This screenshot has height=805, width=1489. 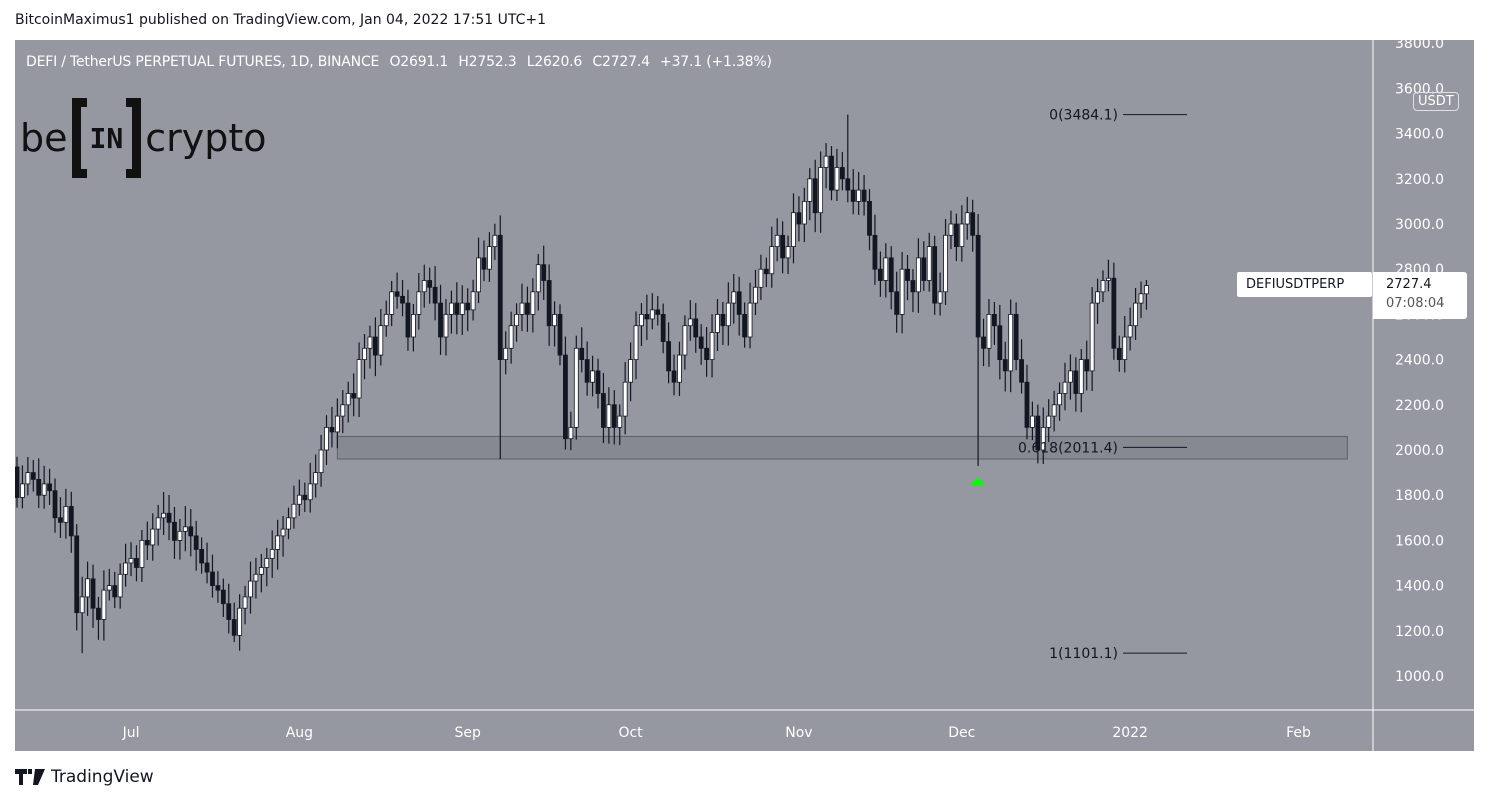 What do you see at coordinates (1419, 89) in the screenshot?
I see `price-tick-label: 3600.0` at bounding box center [1419, 89].